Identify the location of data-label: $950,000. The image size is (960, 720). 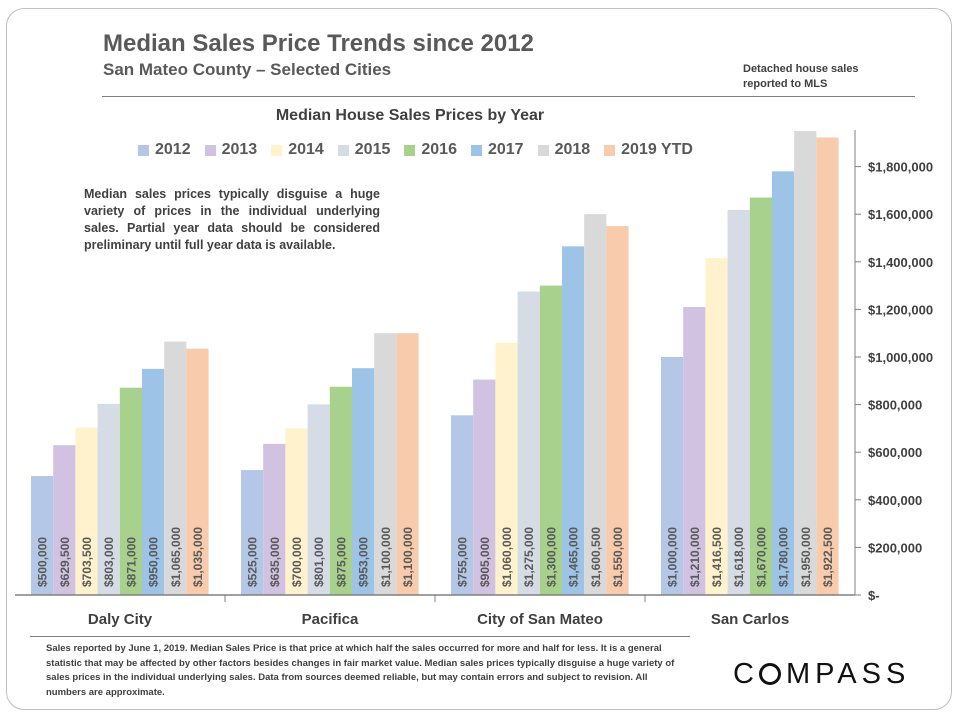
(154, 562).